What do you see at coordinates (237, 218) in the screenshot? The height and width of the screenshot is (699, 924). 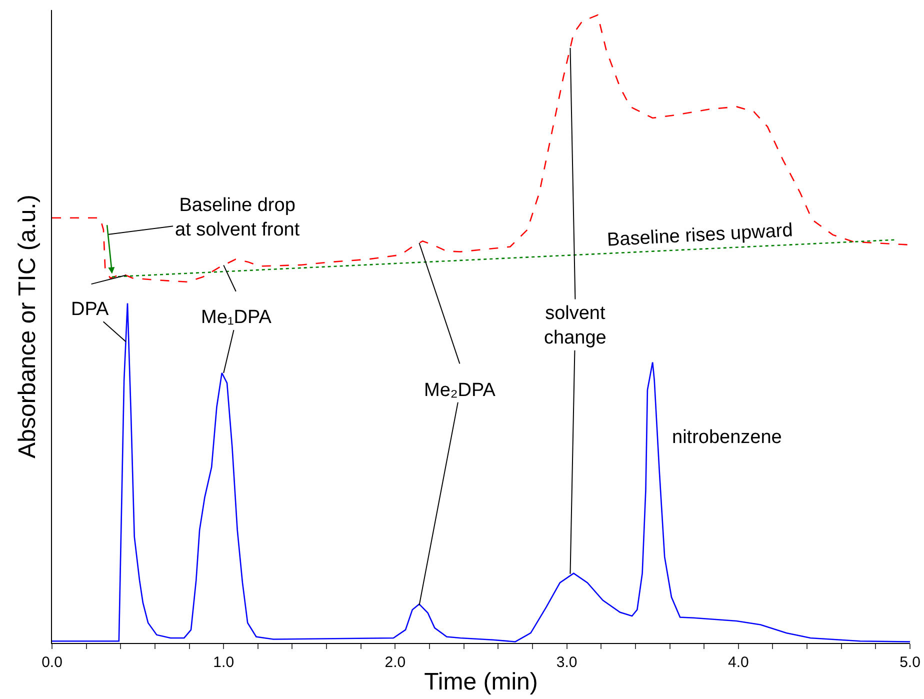 I see `annotation: Baseline drop at solvent front` at bounding box center [237, 218].